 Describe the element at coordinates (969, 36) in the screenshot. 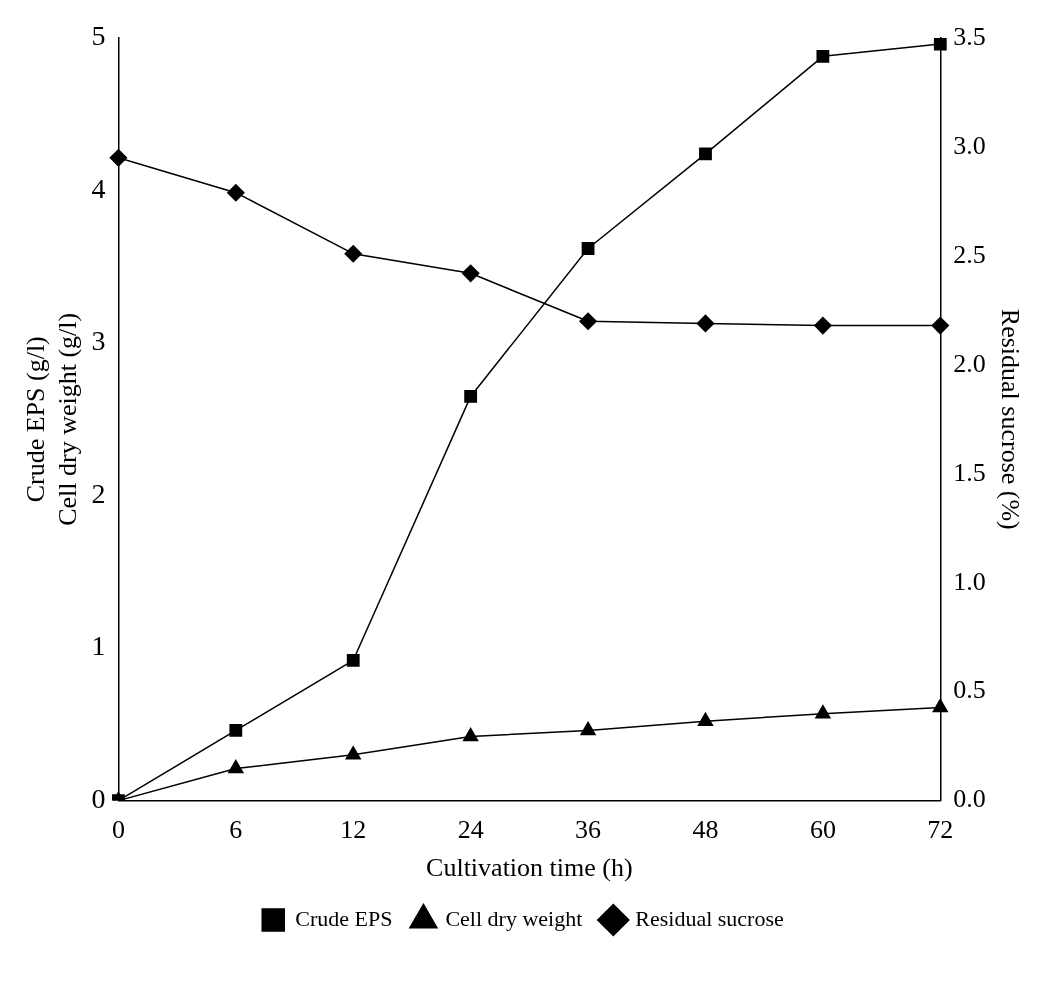

I see `y2-tick-label: 3.5` at that location.